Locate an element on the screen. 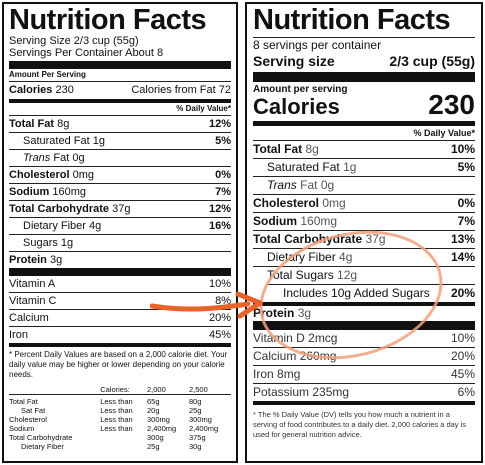  right-amount-per-serving: Amount per serving is located at coordinates (300, 89).